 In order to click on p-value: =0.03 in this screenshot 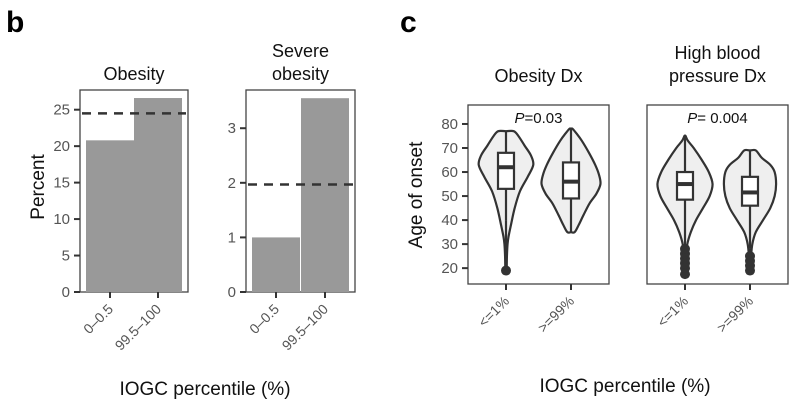, I will do `click(544, 118)`.